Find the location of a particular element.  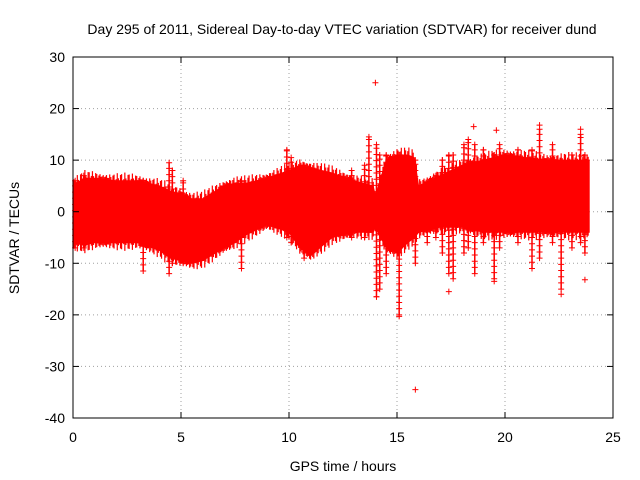

x-tick-label: 25 is located at coordinates (613, 437).